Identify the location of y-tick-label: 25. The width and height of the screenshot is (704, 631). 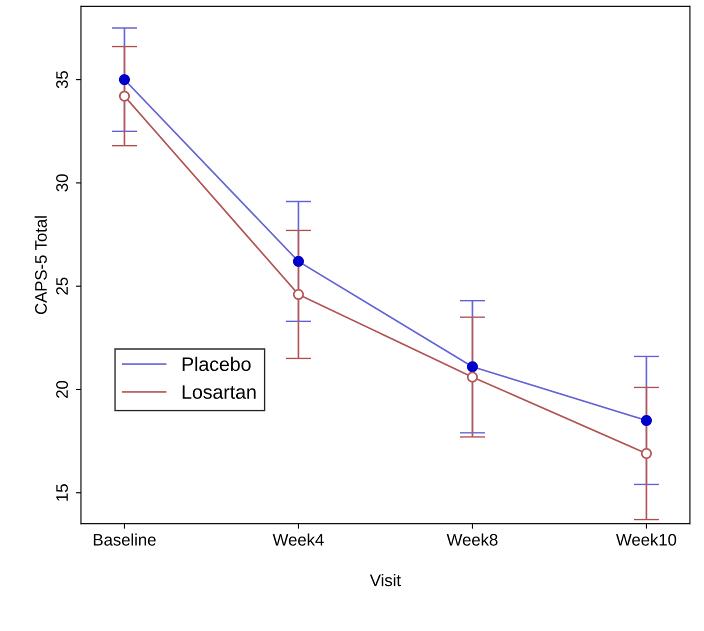
(62, 286).